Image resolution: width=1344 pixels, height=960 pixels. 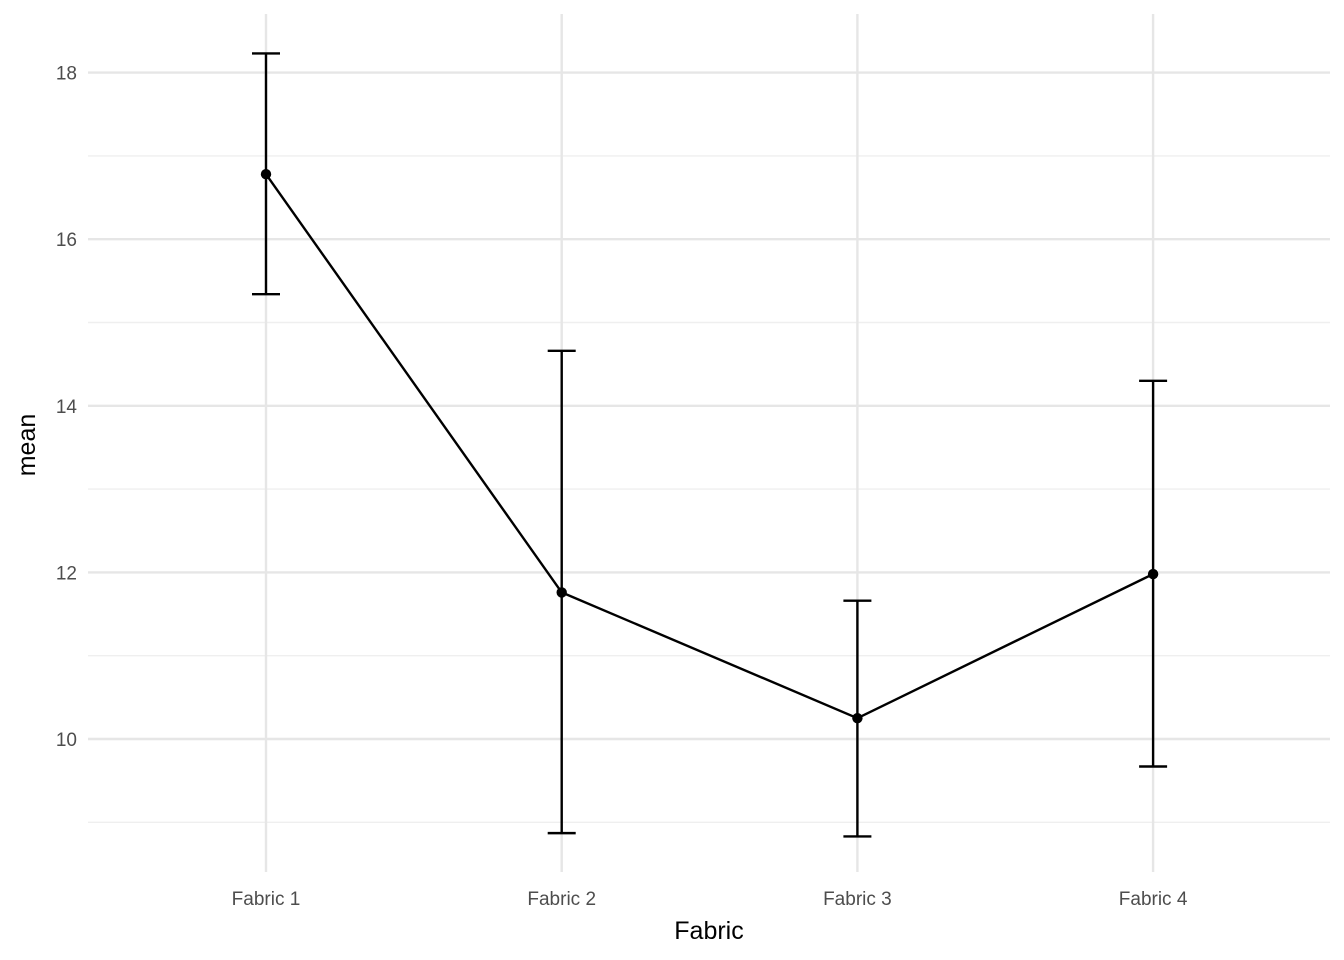 What do you see at coordinates (66, 240) in the screenshot?
I see `y-tick-label: 16` at bounding box center [66, 240].